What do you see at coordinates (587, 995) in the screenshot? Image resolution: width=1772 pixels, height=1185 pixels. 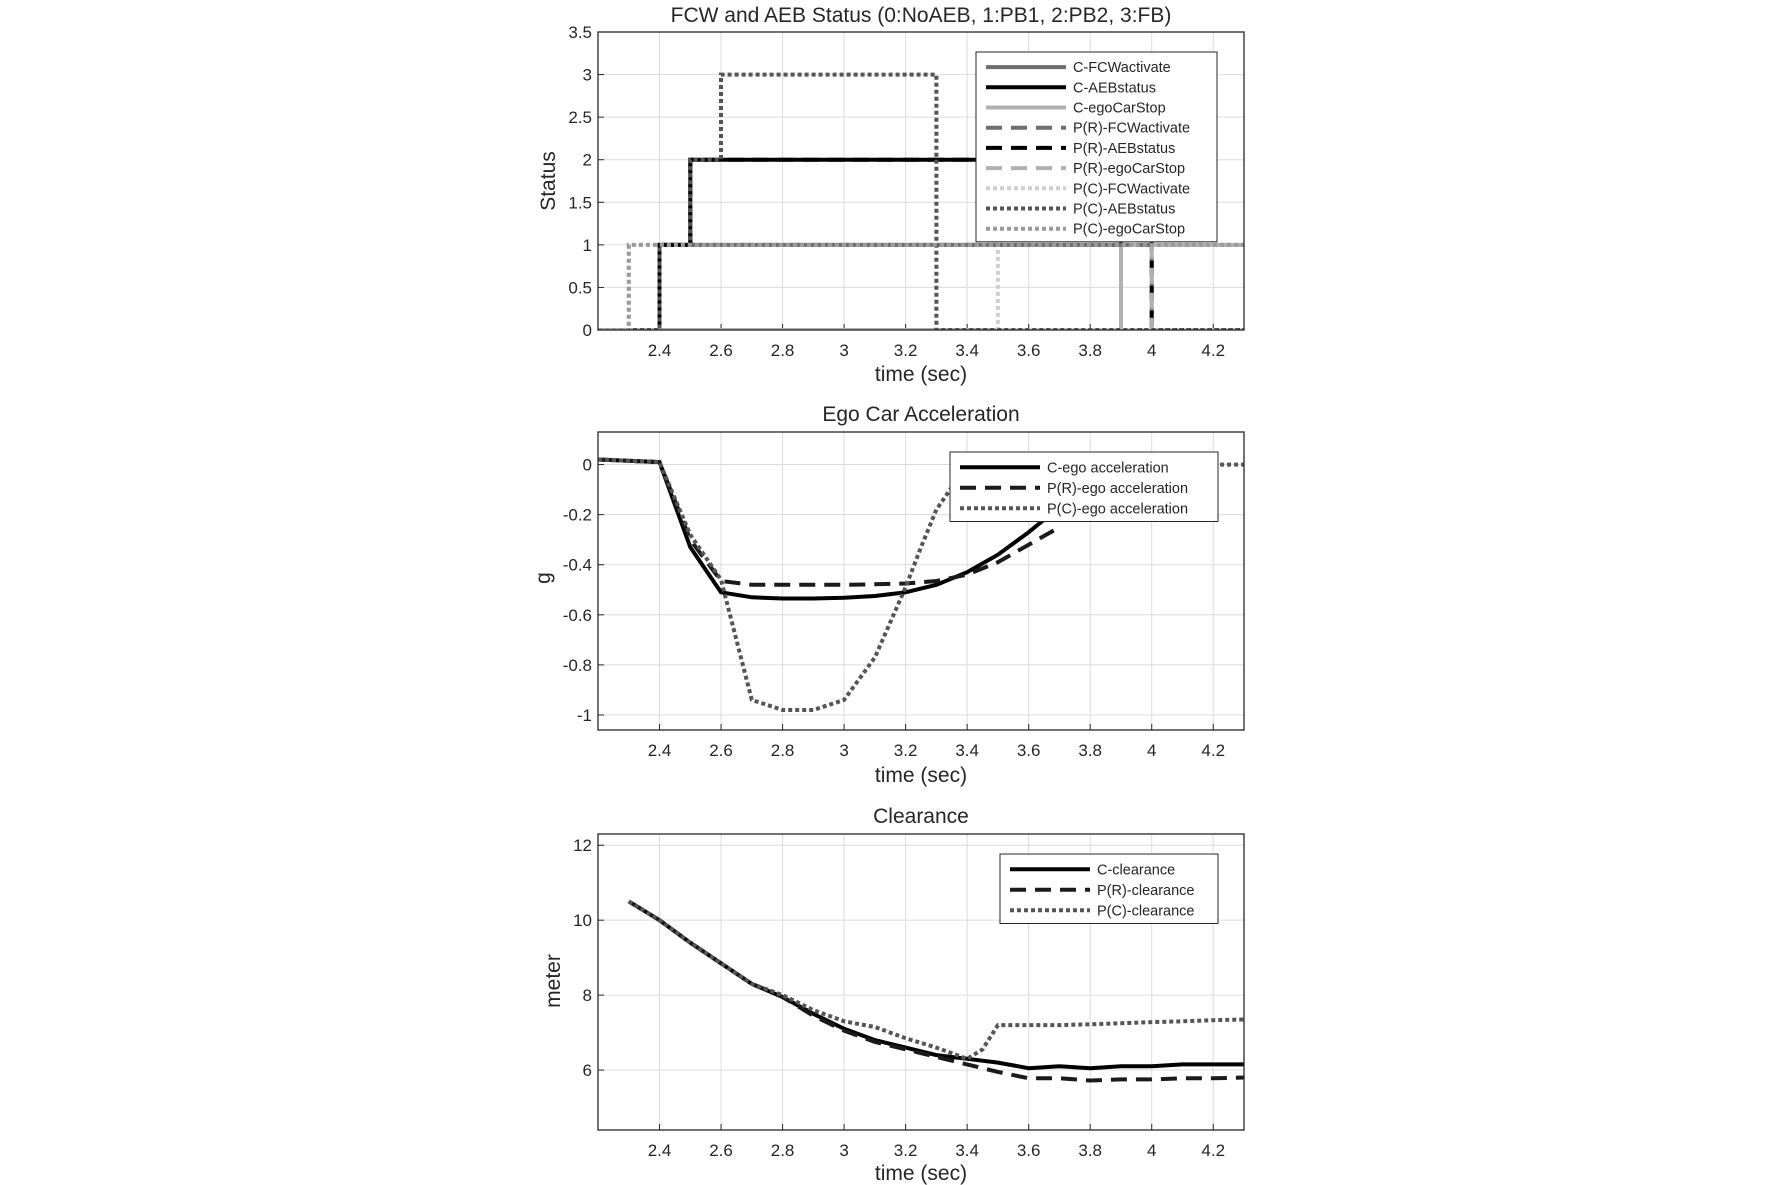 I see `y-tick-label: 8` at bounding box center [587, 995].